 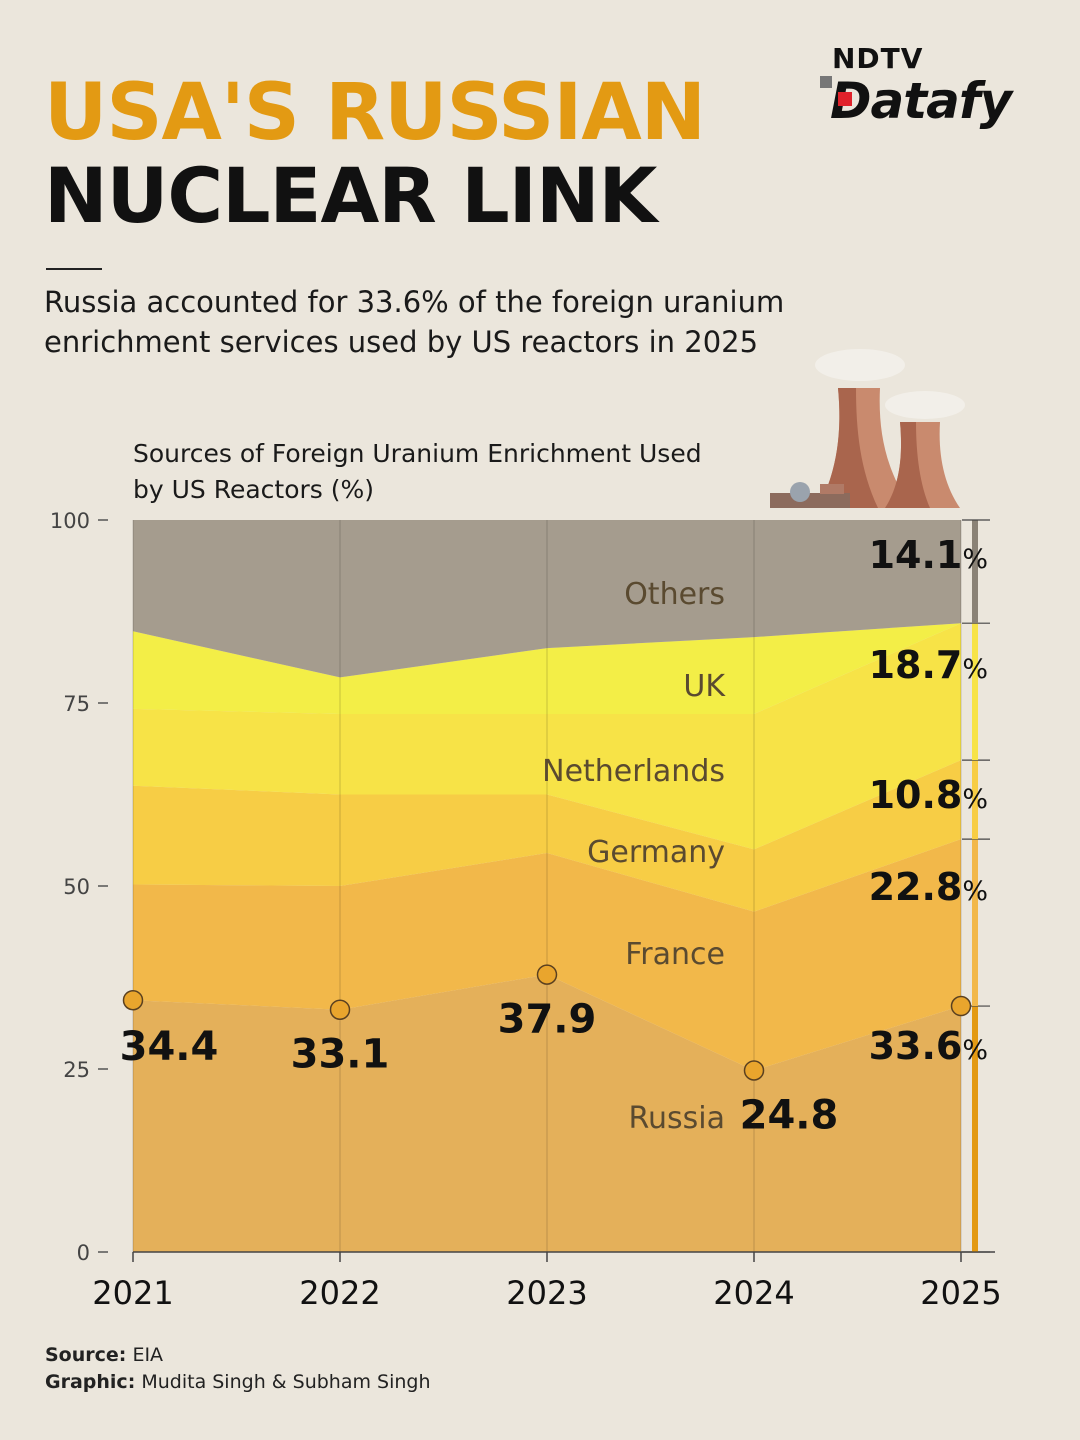 I want to click on russia-value-label: 34.4, so click(x=169, y=1047).